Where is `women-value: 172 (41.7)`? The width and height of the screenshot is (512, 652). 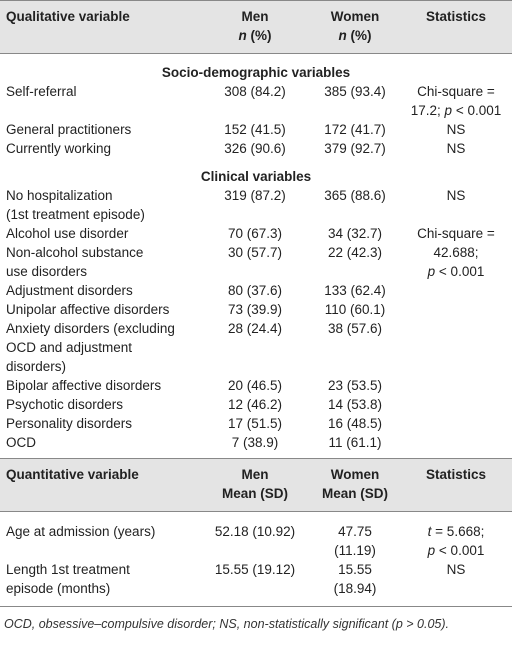 women-value: 172 (41.7) is located at coordinates (355, 129).